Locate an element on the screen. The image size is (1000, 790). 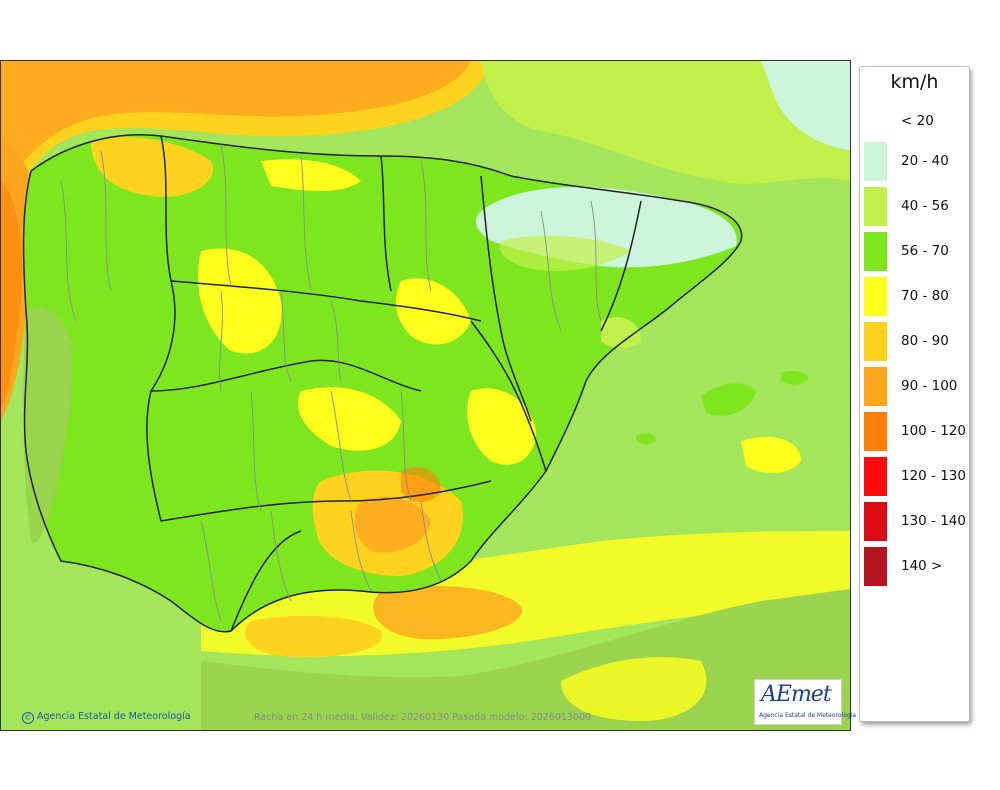
legend-label: 140 > is located at coordinates (922, 566).